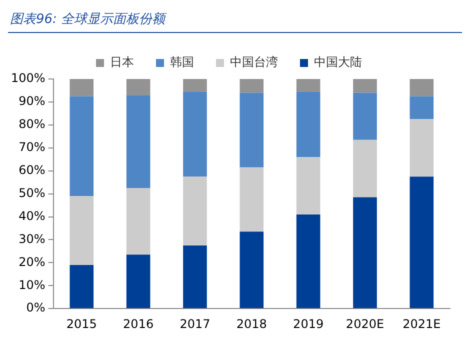 This screenshot has width=470, height=341. What do you see at coordinates (32, 169) in the screenshot?
I see `y-tick-label: 60%` at bounding box center [32, 169].